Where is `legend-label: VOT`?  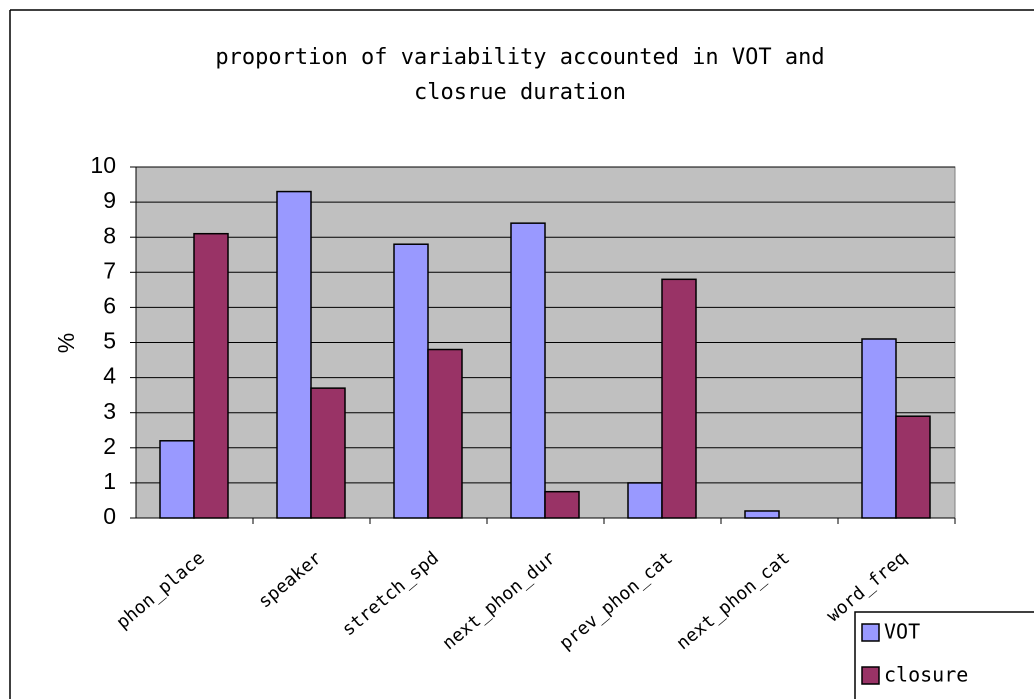
legend-label: VOT is located at coordinates (902, 632).